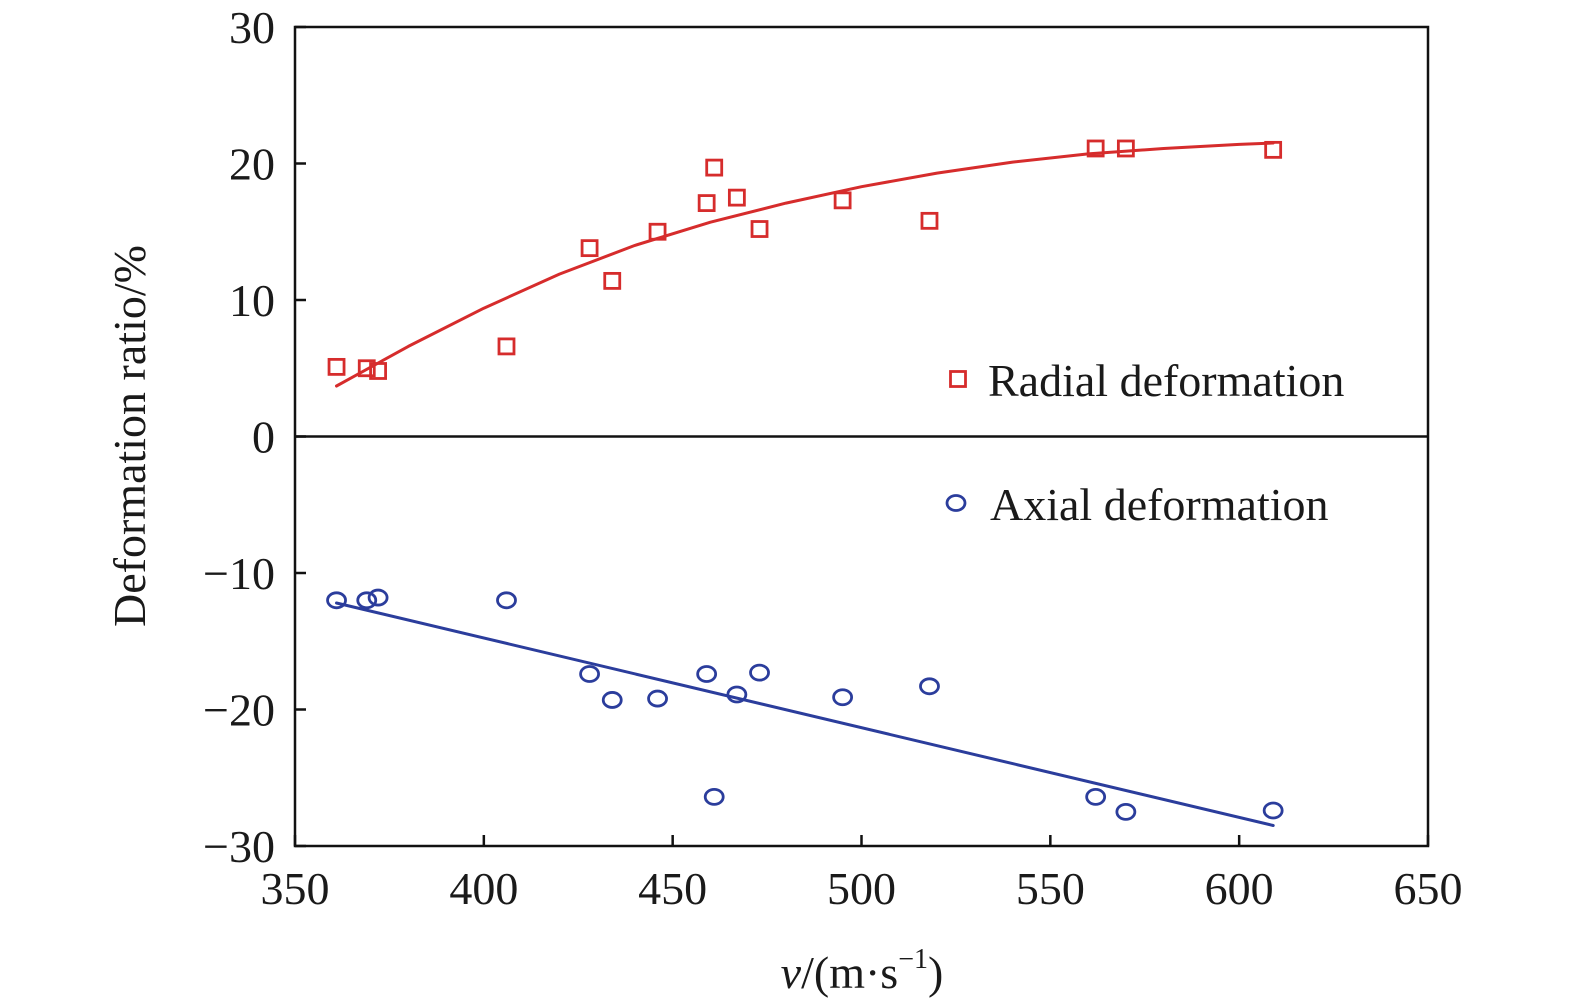 The image size is (1575, 1005). Describe the element at coordinates (252, 164) in the screenshot. I see `y-tick-label: 20` at that location.